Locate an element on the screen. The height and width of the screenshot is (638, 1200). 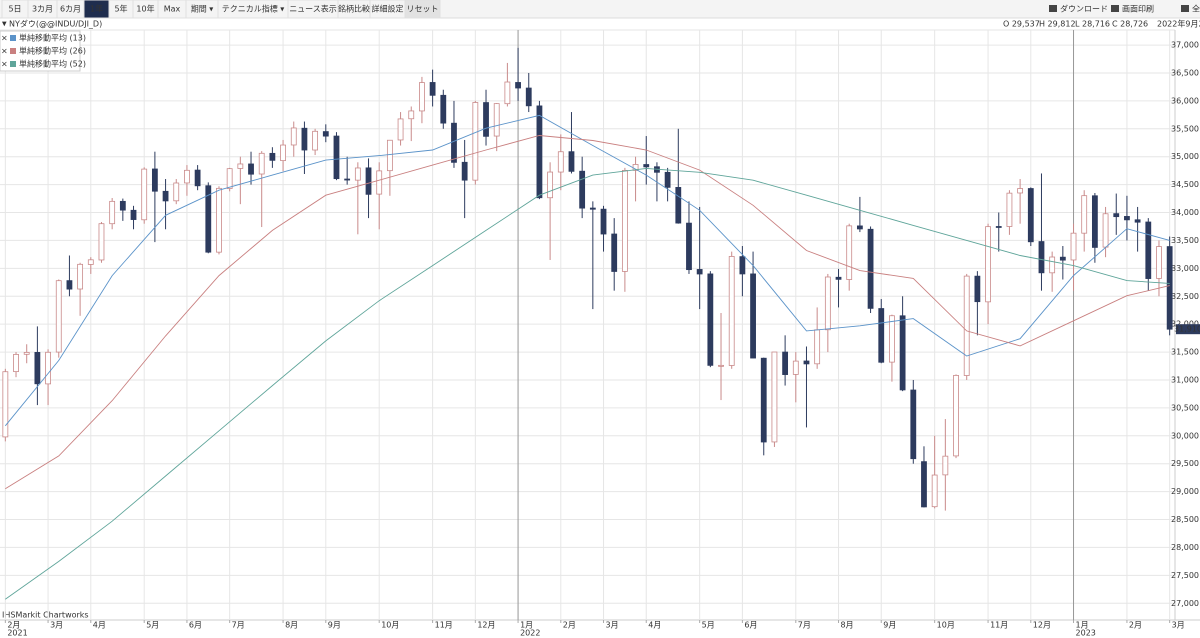
legend-swatch is located at coordinates (13, 38).